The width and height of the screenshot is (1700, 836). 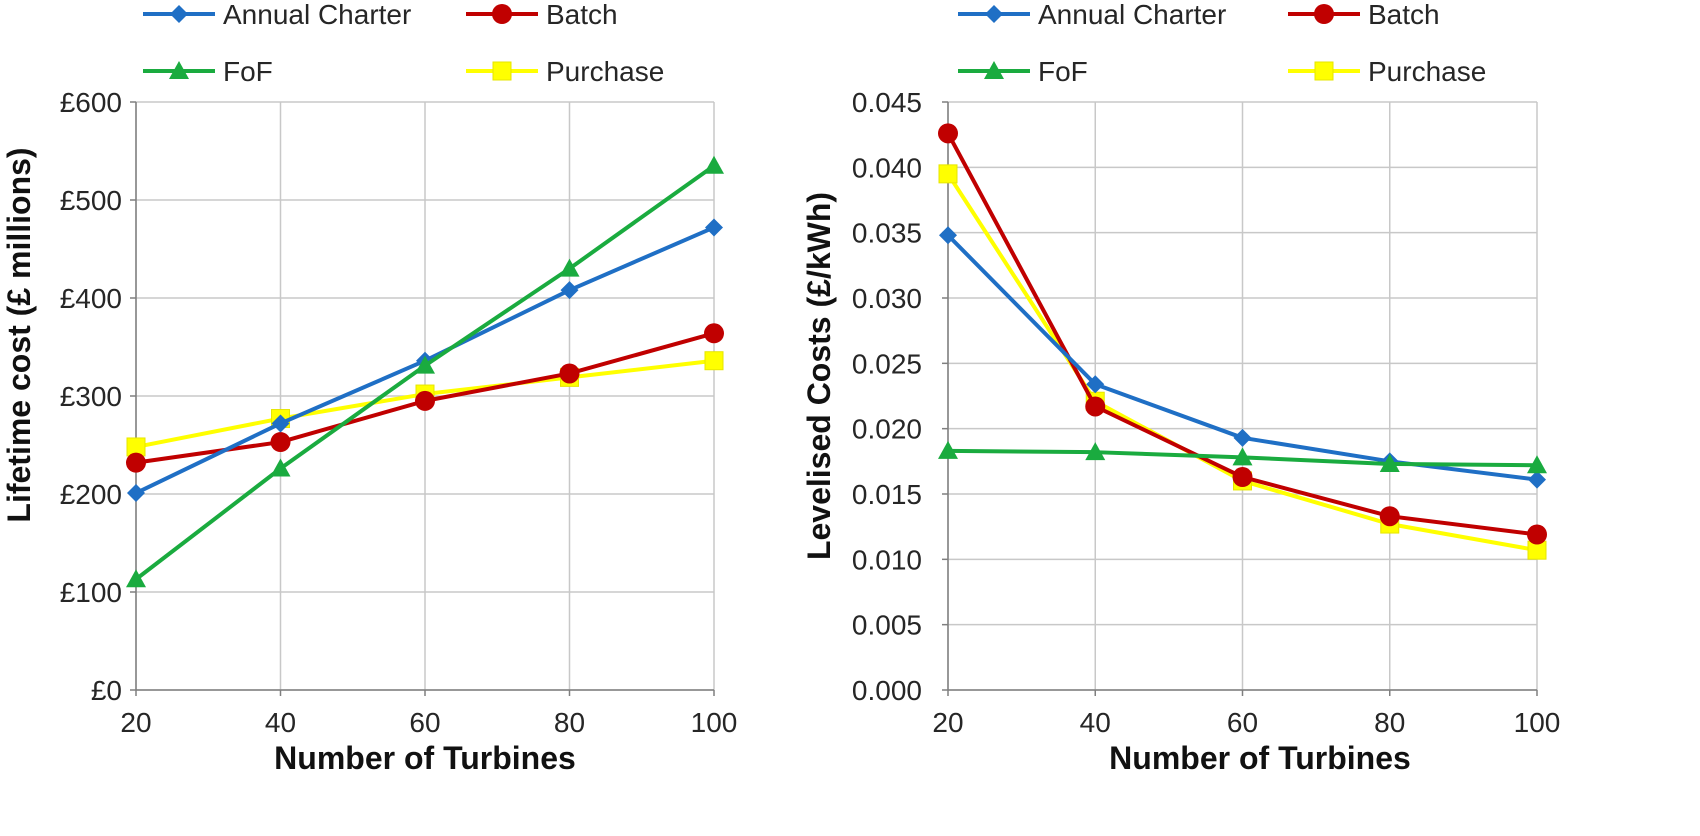 What do you see at coordinates (1242, 357) in the screenshot?
I see `series-annual-charter` at bounding box center [1242, 357].